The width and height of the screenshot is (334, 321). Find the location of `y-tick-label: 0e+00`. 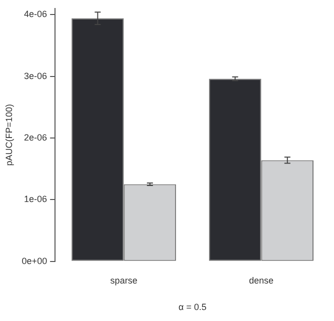

y-tick-label: 0e+00 is located at coordinates (35, 261).